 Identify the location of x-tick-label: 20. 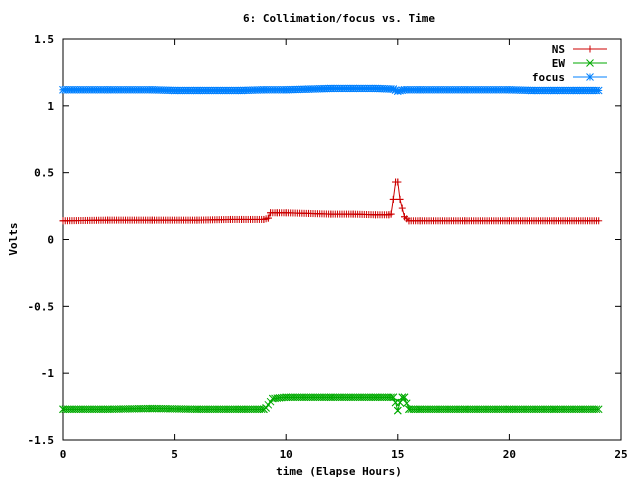
(509, 454).